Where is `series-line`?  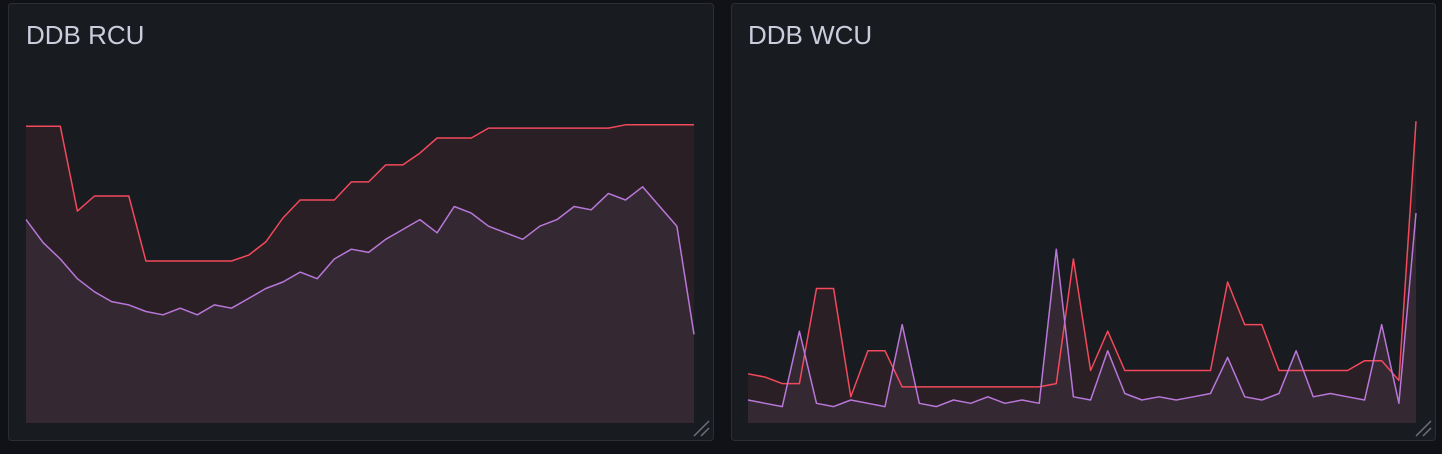
series-line is located at coordinates (360, 193).